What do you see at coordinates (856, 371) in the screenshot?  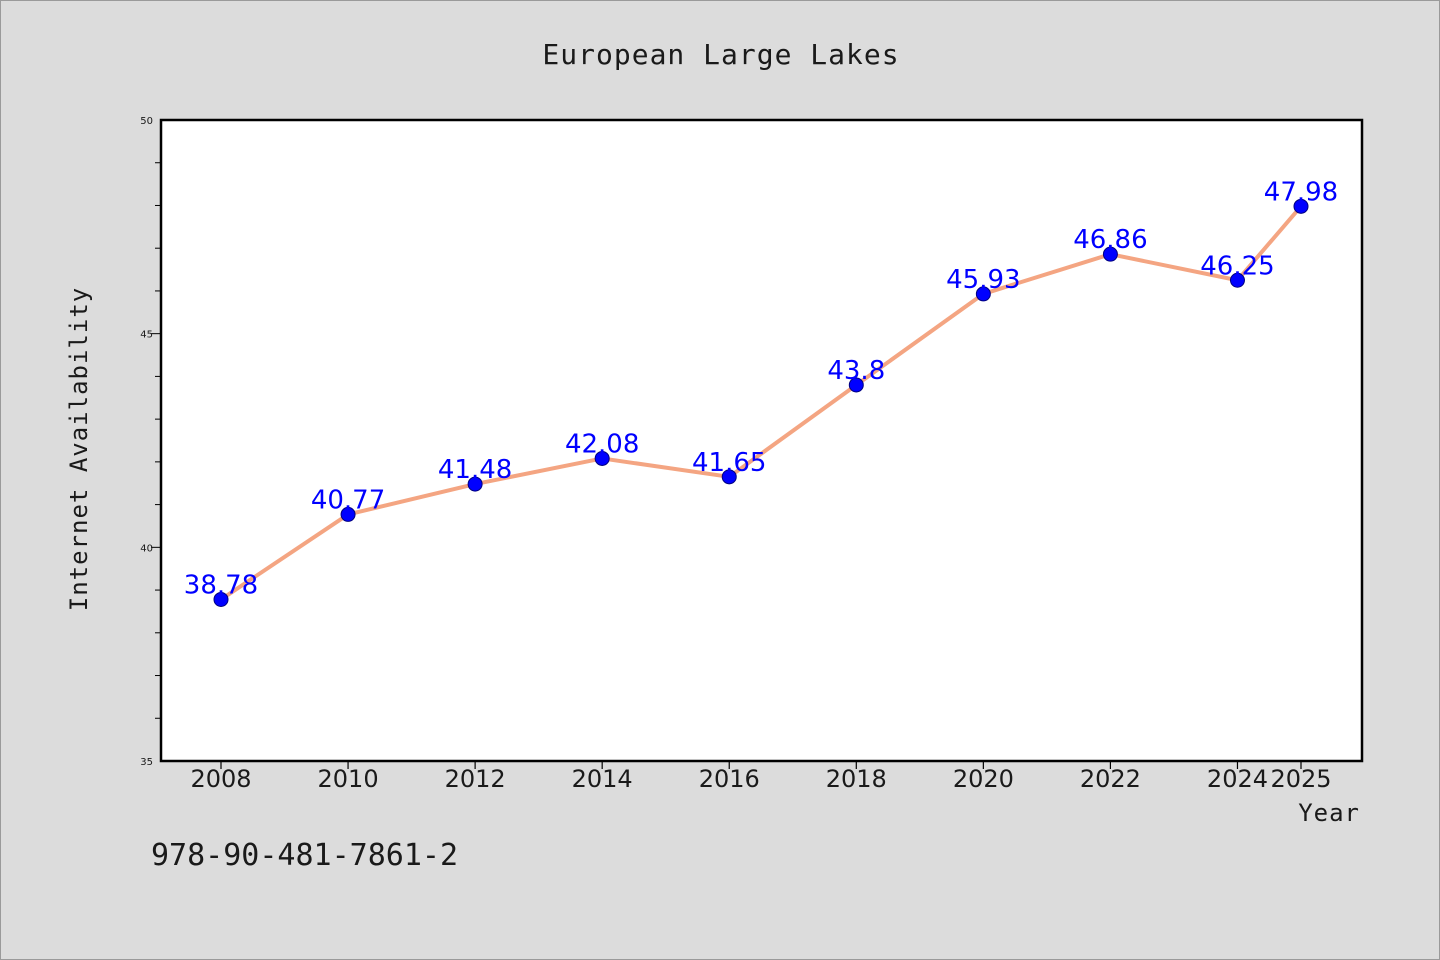 I see `data-label: 43.8` at bounding box center [856, 371].